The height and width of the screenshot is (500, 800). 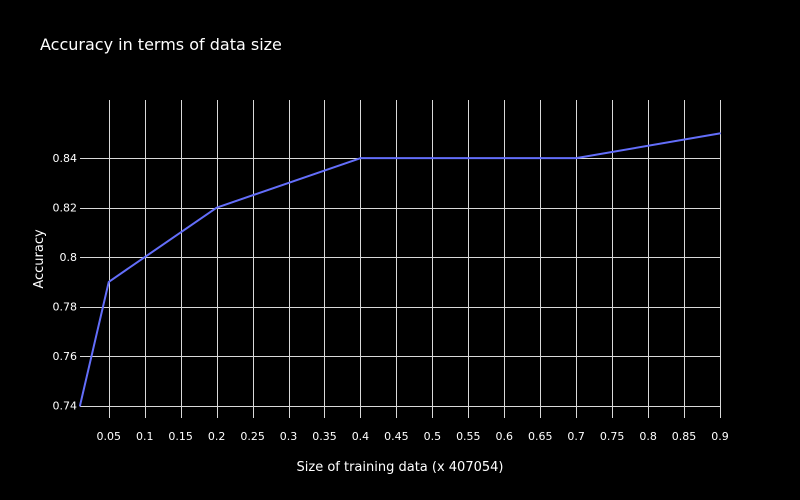 I want to click on y-tick-label: 0.8, so click(x=69, y=257).